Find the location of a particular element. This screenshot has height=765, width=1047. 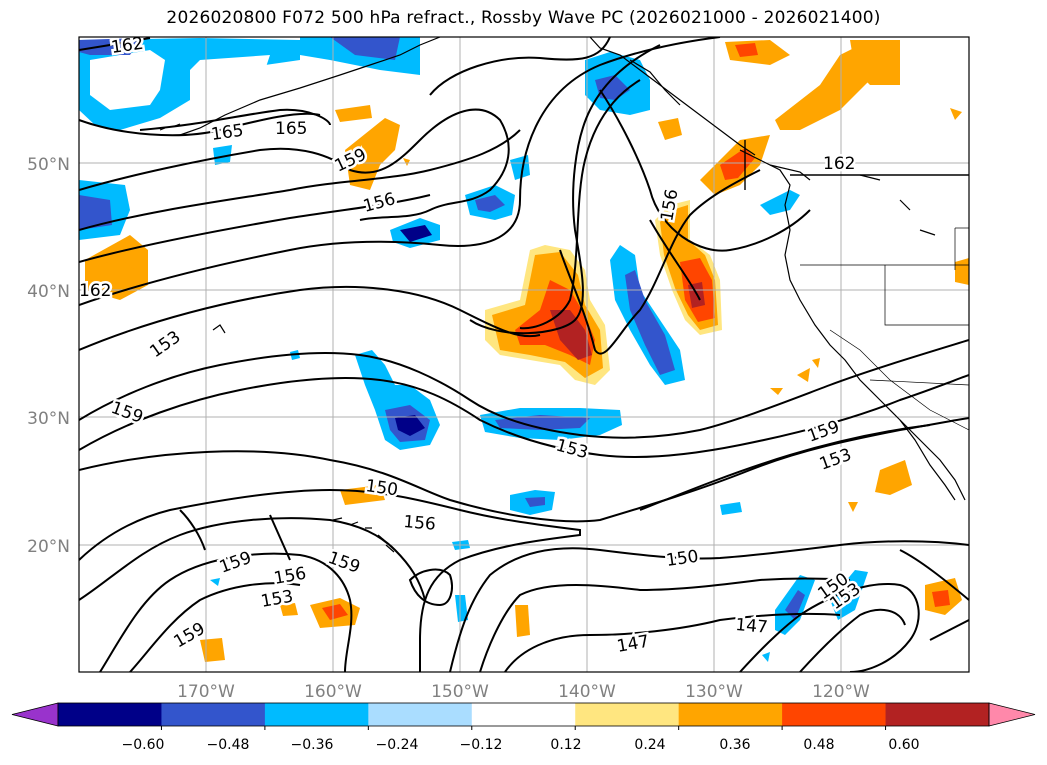

colorbar is located at coordinates (523, 716).